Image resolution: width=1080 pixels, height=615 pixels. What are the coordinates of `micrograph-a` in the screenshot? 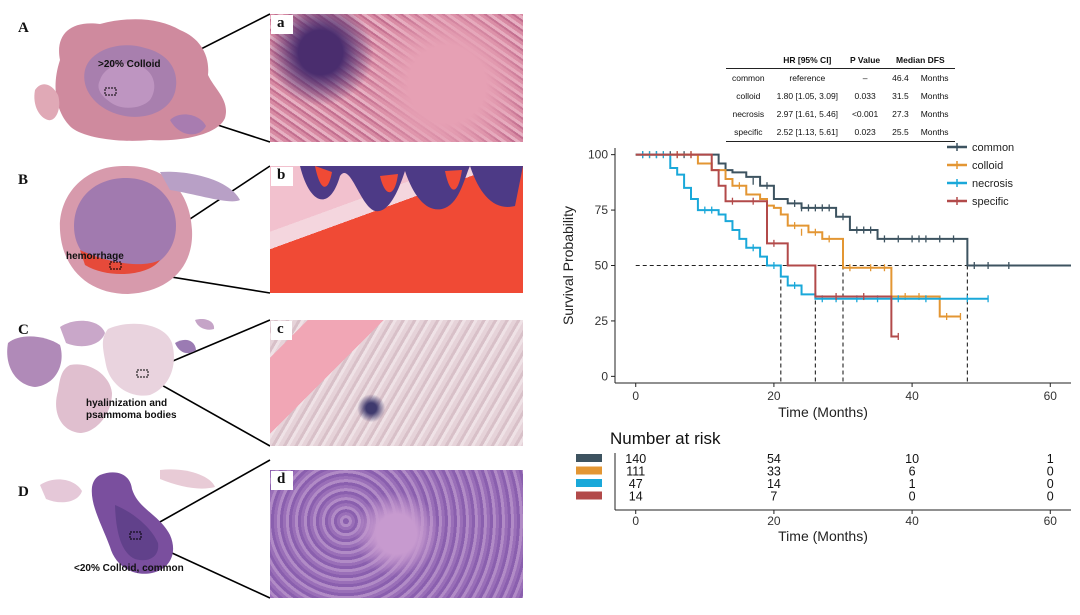 It's located at (396, 78).